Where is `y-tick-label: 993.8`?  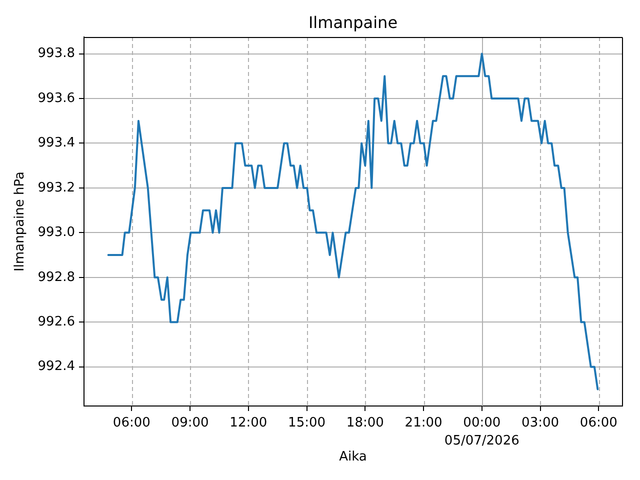 y-tick-label: 993.8 is located at coordinates (56, 54).